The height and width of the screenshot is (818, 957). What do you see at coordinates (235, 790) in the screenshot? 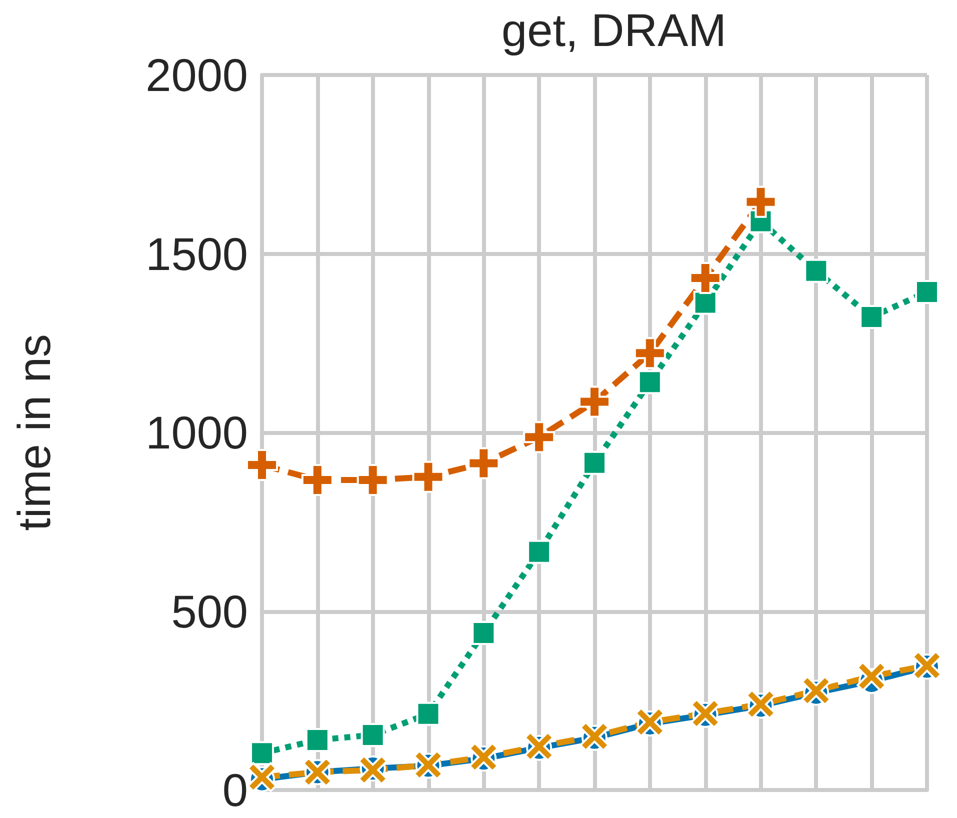
I see `y-tick-label: 0` at bounding box center [235, 790].